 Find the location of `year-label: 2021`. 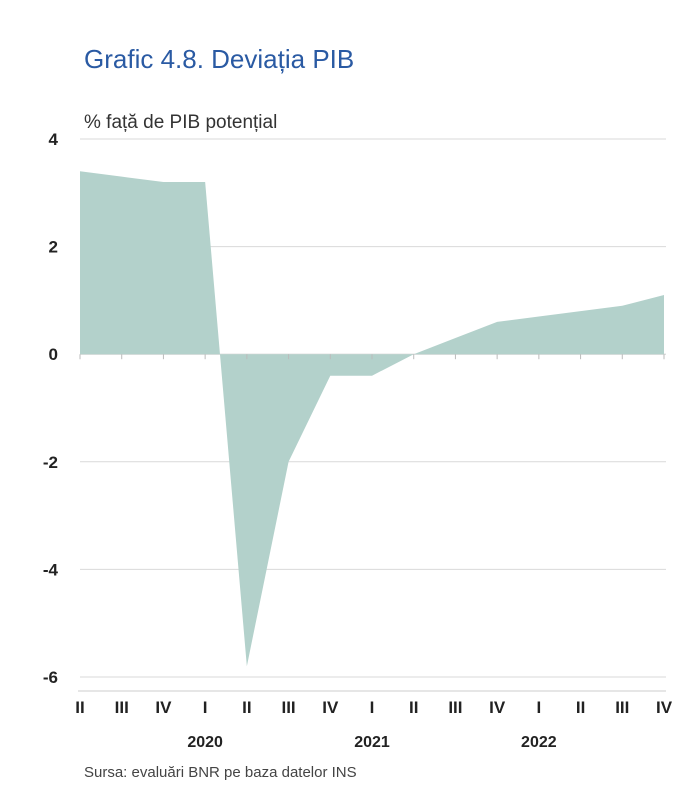

year-label: 2021 is located at coordinates (372, 742).